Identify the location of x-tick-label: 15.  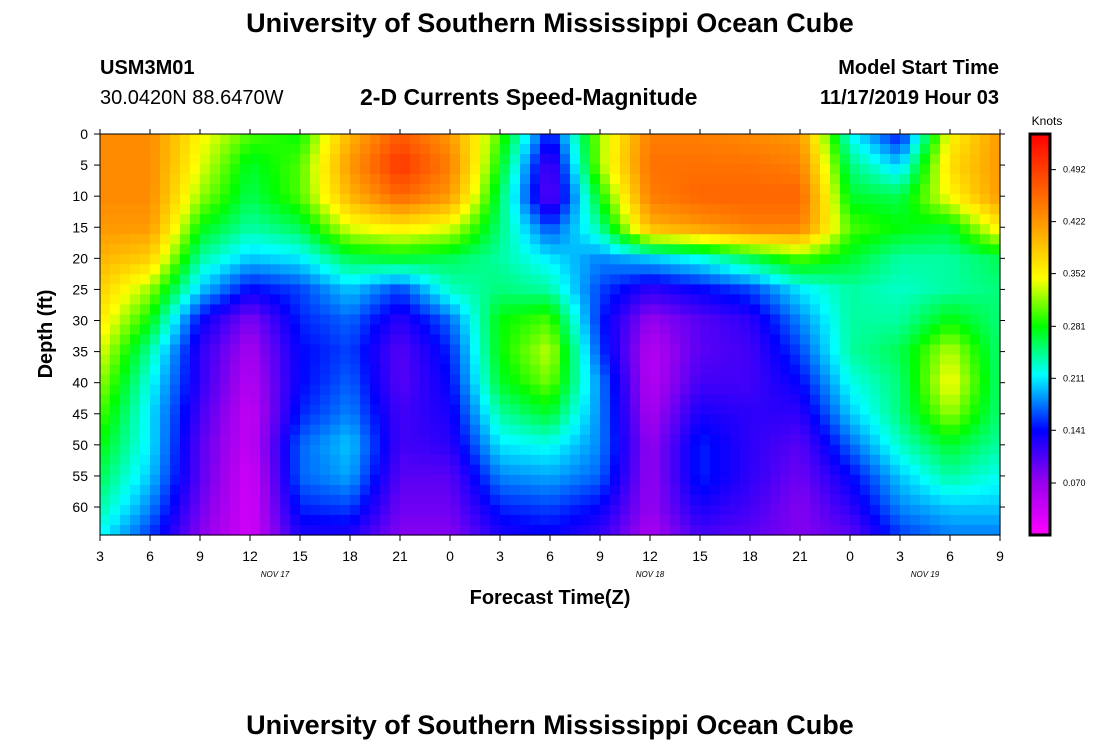
(700, 556).